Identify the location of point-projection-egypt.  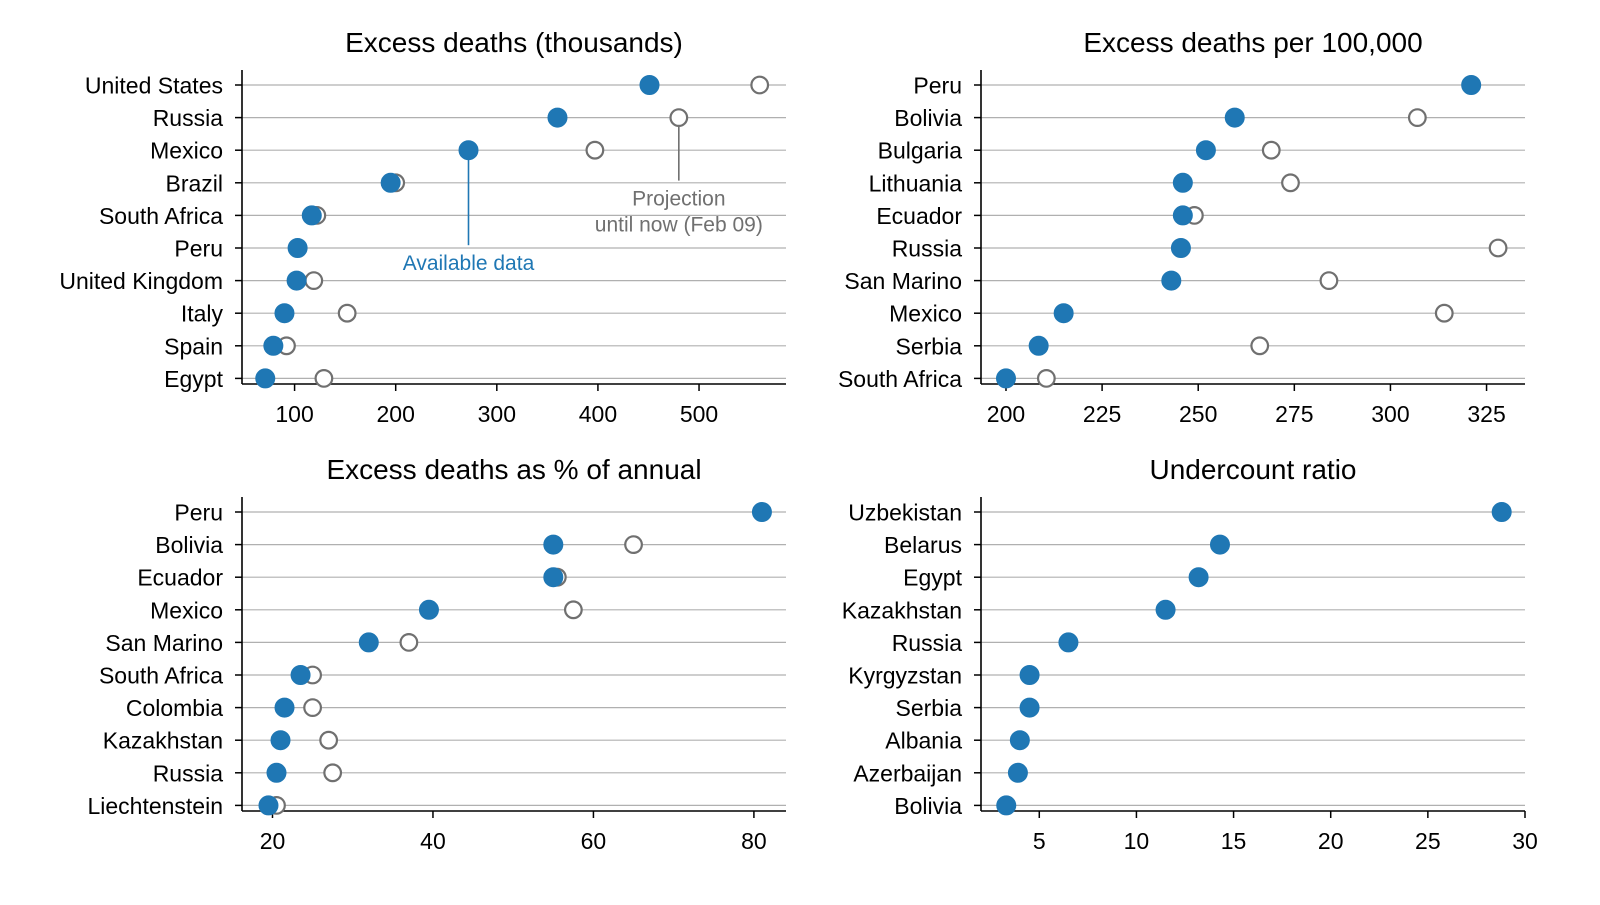
(324, 378).